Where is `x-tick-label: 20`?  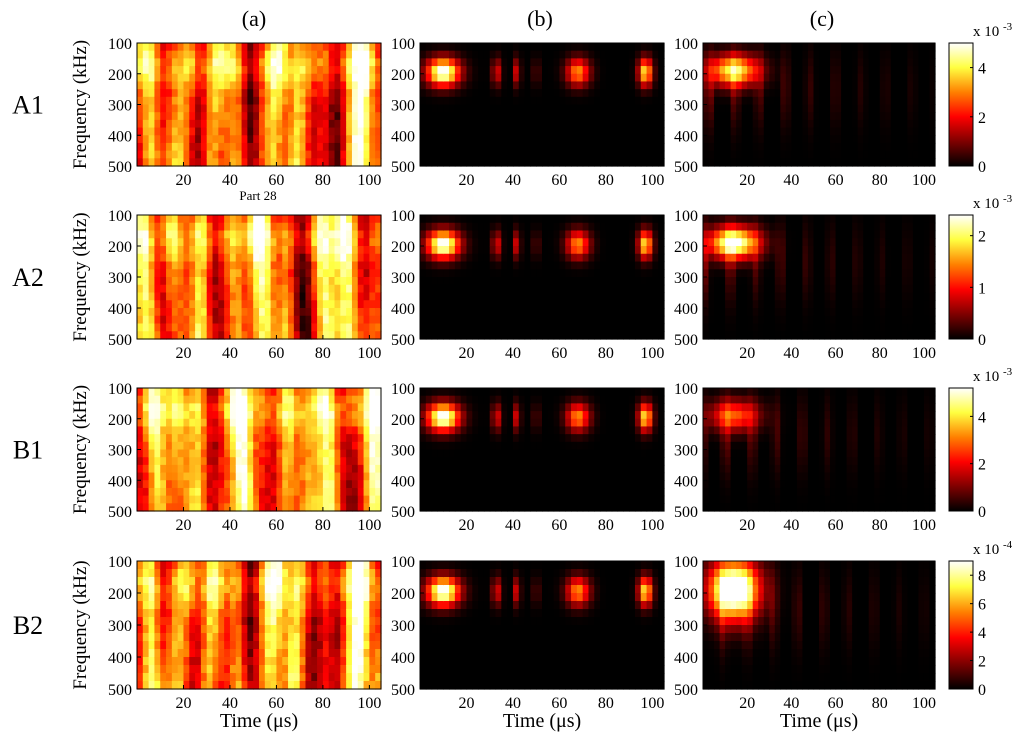
x-tick-label: 20 is located at coordinates (747, 180).